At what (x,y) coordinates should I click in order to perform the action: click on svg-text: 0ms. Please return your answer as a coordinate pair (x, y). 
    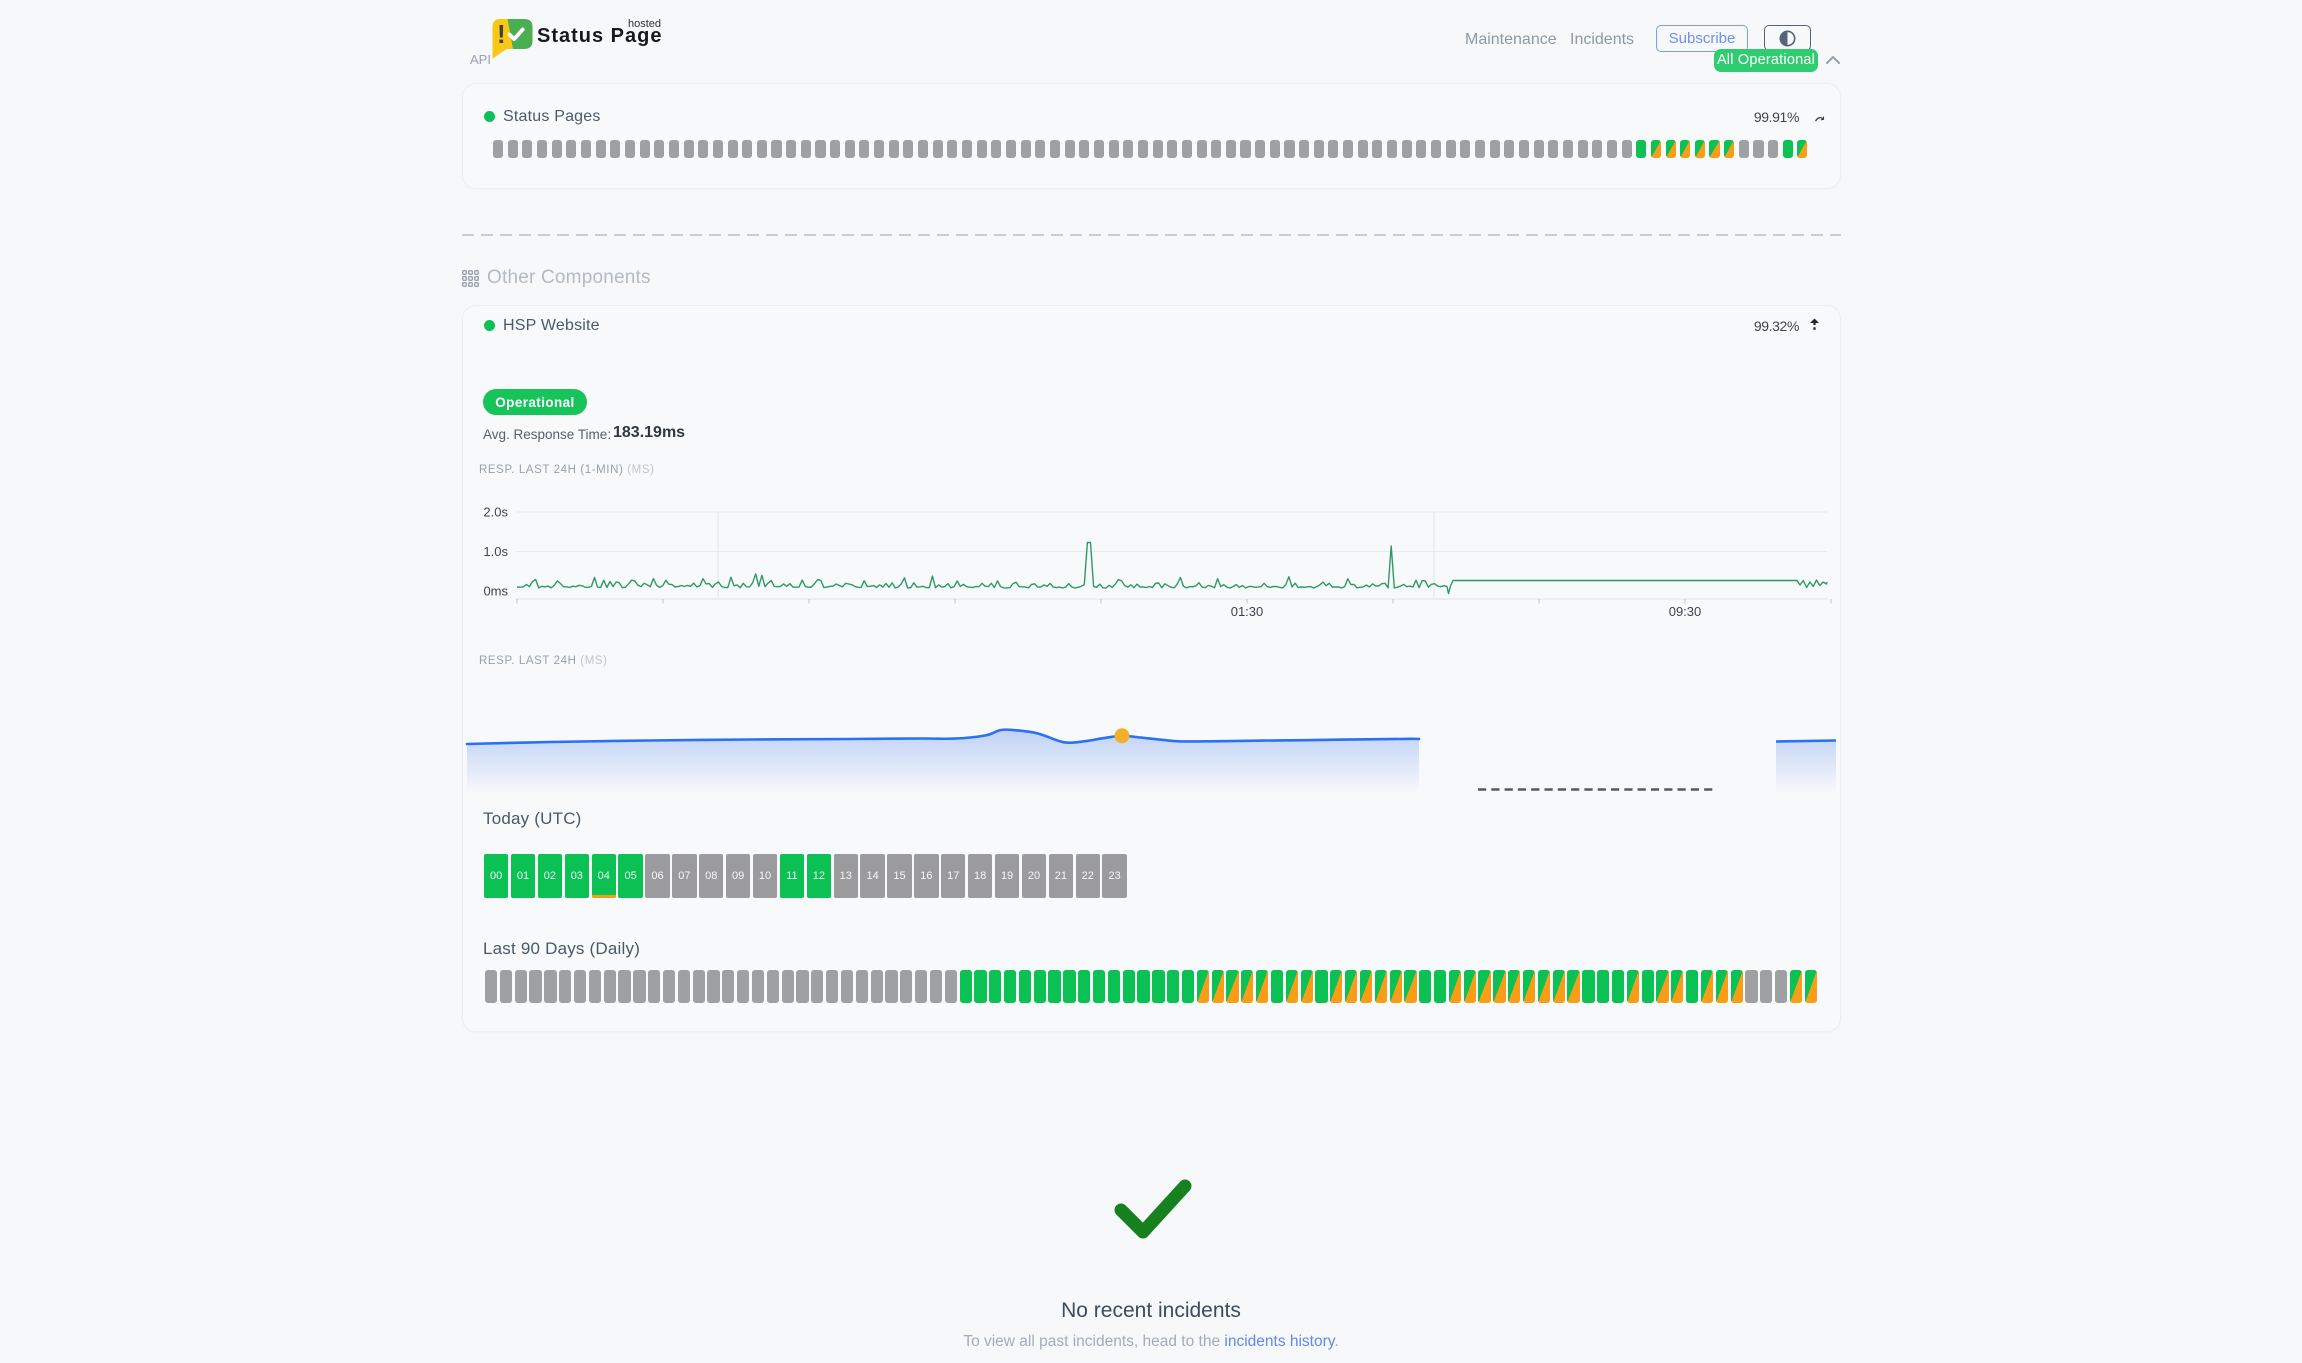
    Looking at the image, I should click on (495, 591).